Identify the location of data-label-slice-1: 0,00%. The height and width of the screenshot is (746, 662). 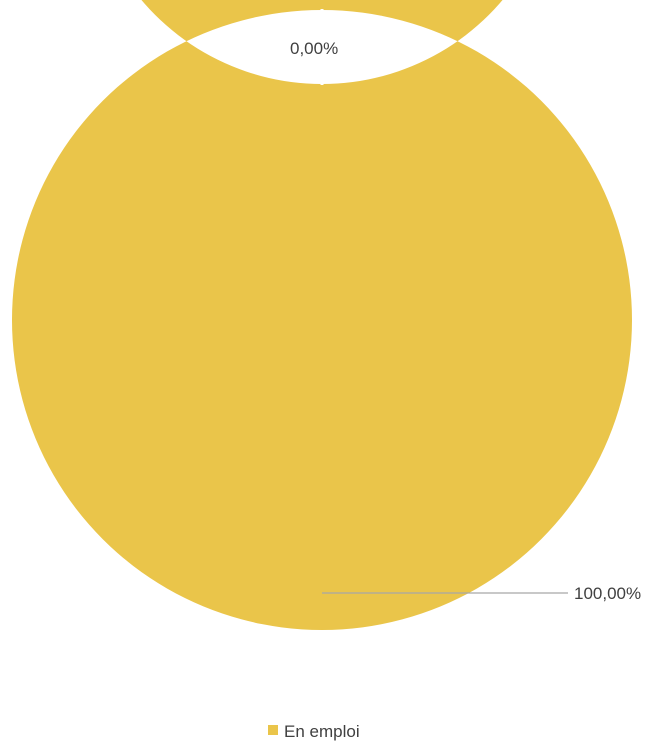
(314, 48).